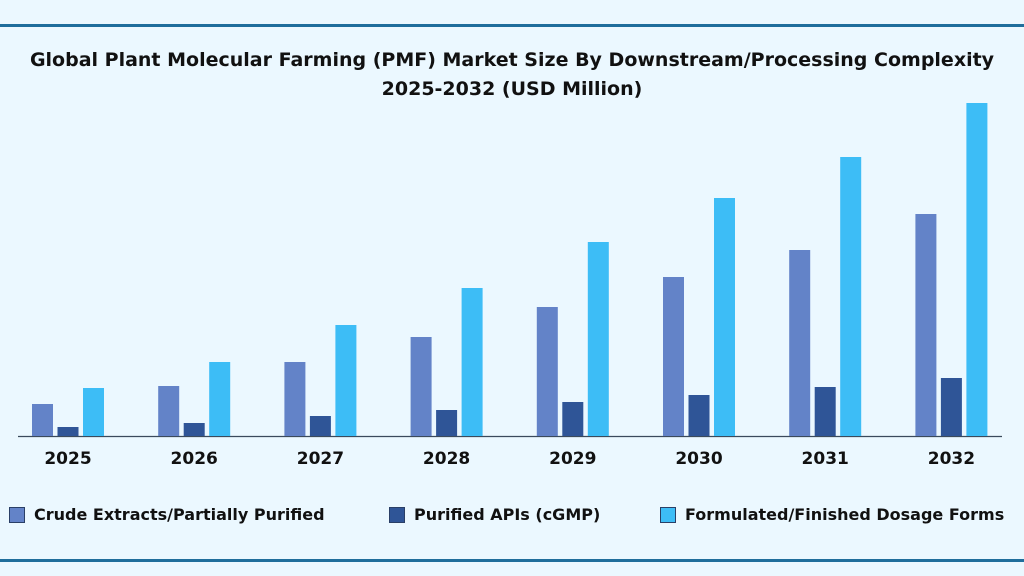  Describe the element at coordinates (845, 514) in the screenshot. I see `legend-label: Formulated/Finished Dosage Forms` at that location.